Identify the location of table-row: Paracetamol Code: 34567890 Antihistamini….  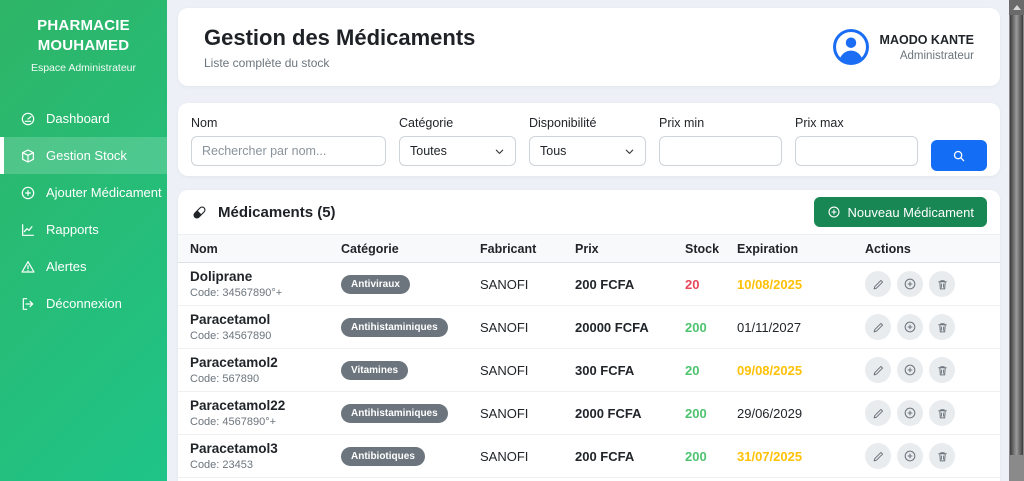
(589, 327).